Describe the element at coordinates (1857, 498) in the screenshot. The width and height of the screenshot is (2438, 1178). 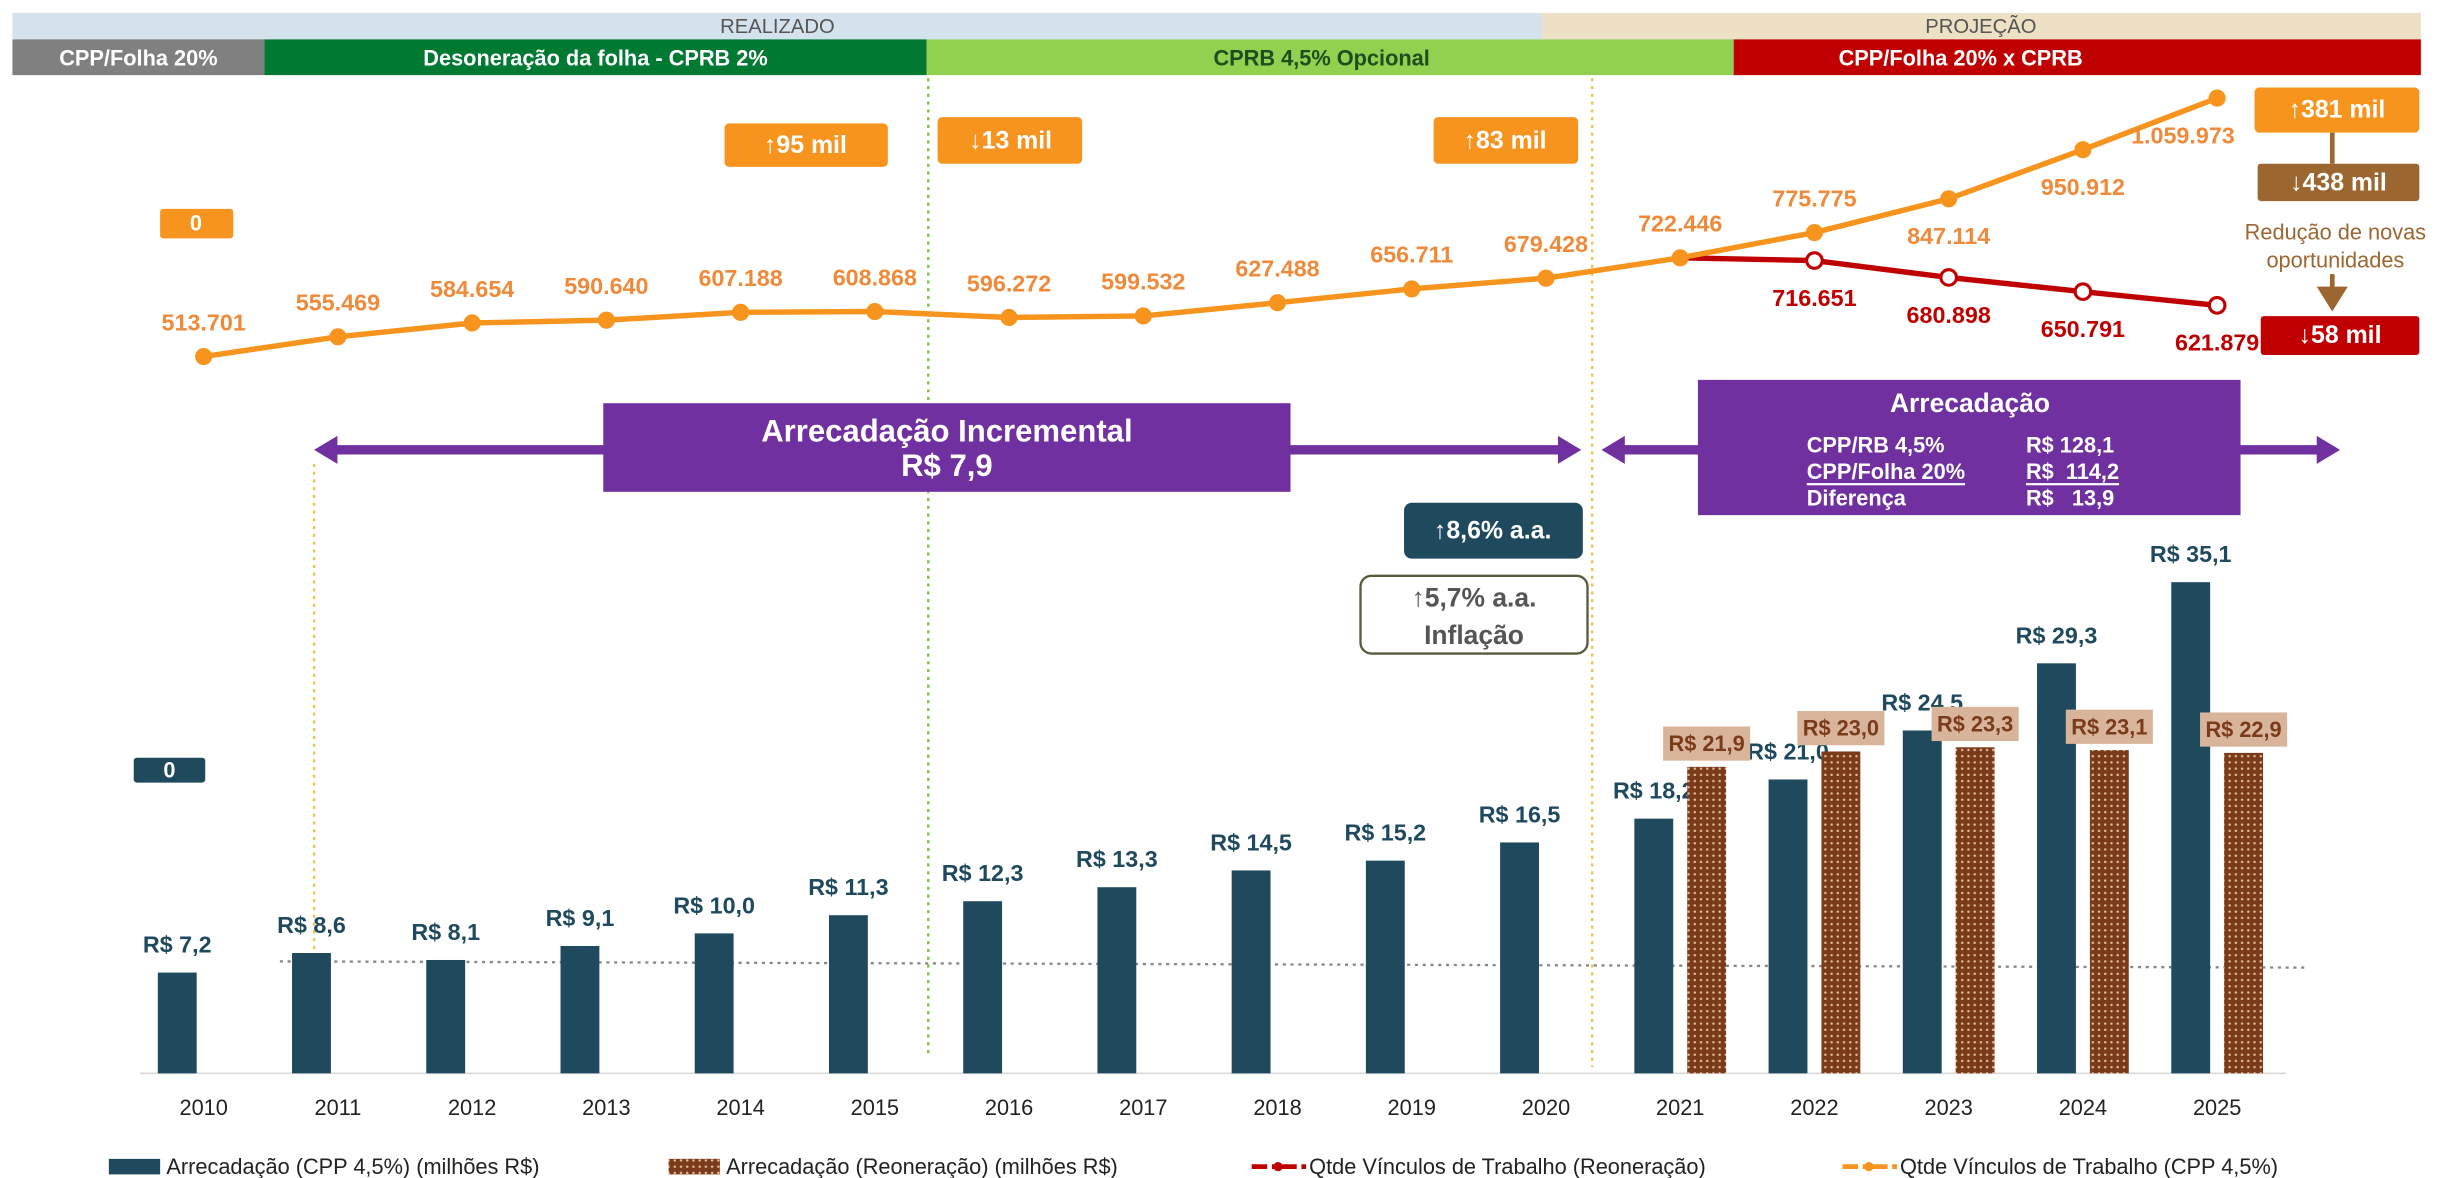
I see `summary-label: Diferença` at that location.